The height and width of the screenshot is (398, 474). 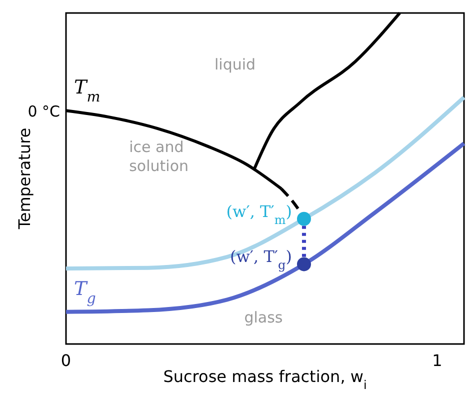 What do you see at coordinates (87, 91) in the screenshot?
I see `series-label: T$_{m}$` at bounding box center [87, 91].